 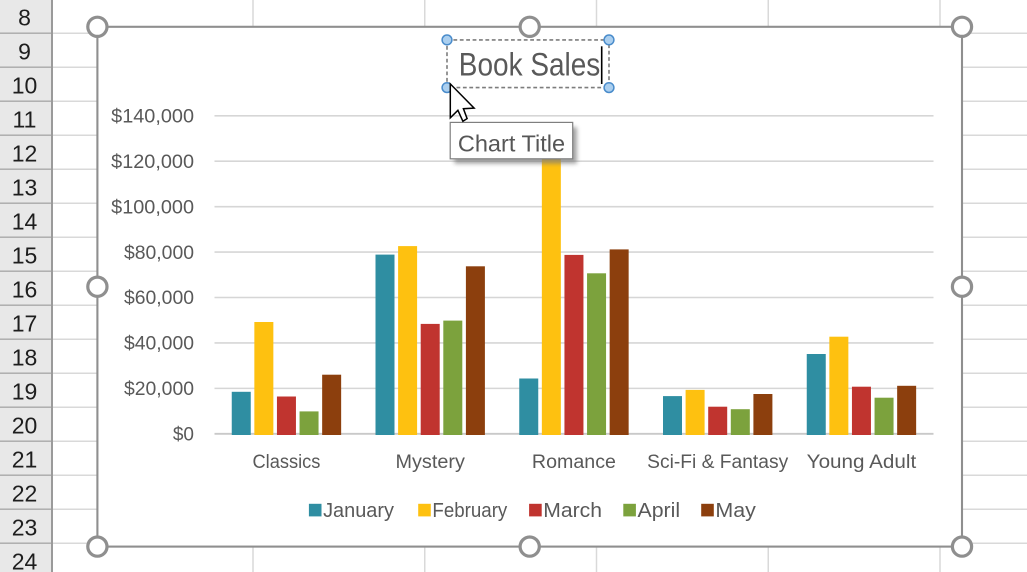 What do you see at coordinates (431, 462) in the screenshot?
I see `svg-text: Mystery` at bounding box center [431, 462].